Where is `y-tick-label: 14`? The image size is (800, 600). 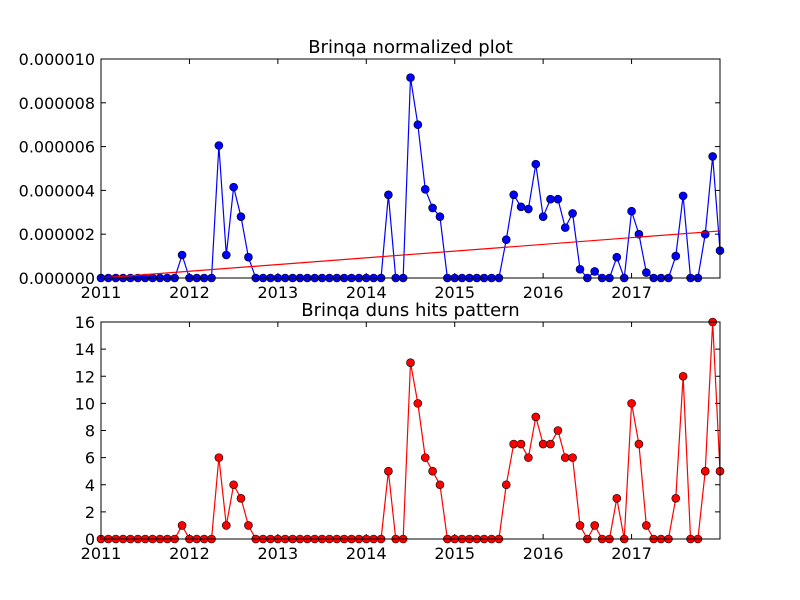 y-tick-label: 14 is located at coordinates (85, 349).